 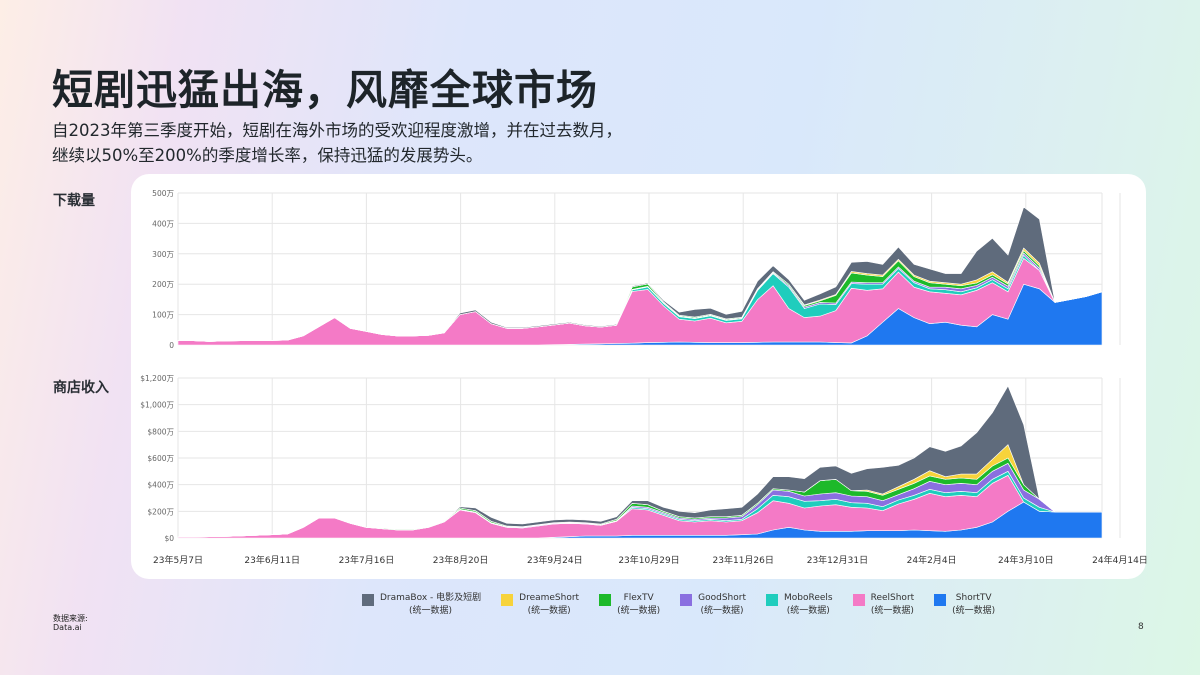 I want to click on svg-text: 24年3月10日, so click(x=1026, y=560).